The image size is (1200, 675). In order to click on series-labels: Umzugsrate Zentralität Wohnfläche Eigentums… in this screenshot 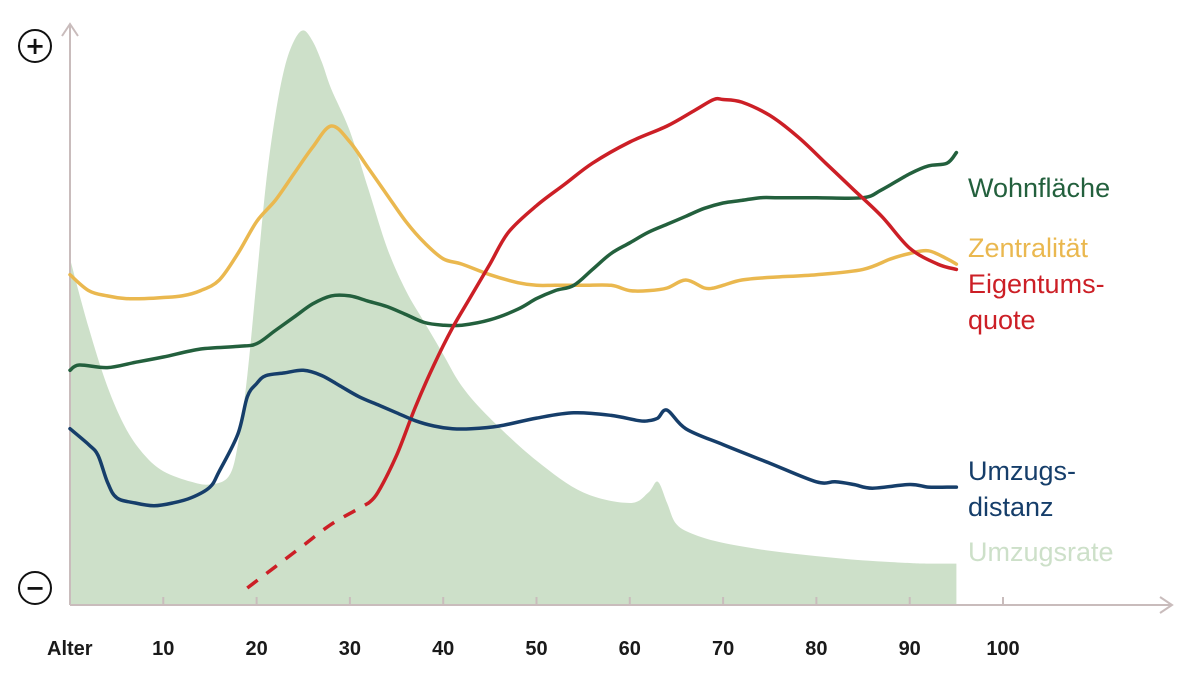, I will do `click(1041, 370)`.